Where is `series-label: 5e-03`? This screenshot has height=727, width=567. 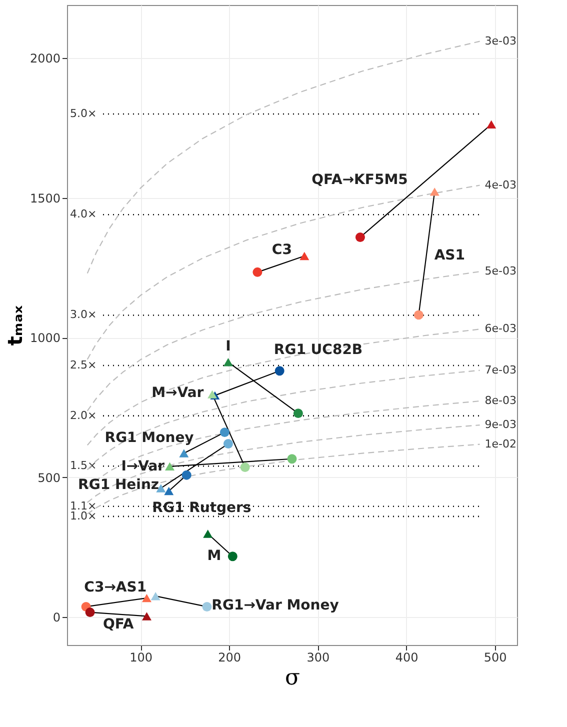 series-label: 5e-03 is located at coordinates (500, 271).